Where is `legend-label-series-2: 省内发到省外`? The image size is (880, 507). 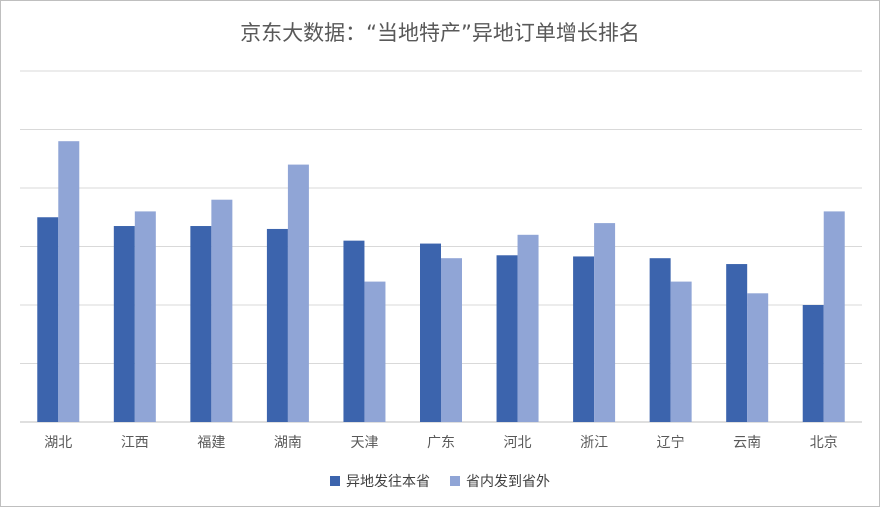 legend-label-series-2: 省内发到省外 is located at coordinates (508, 482).